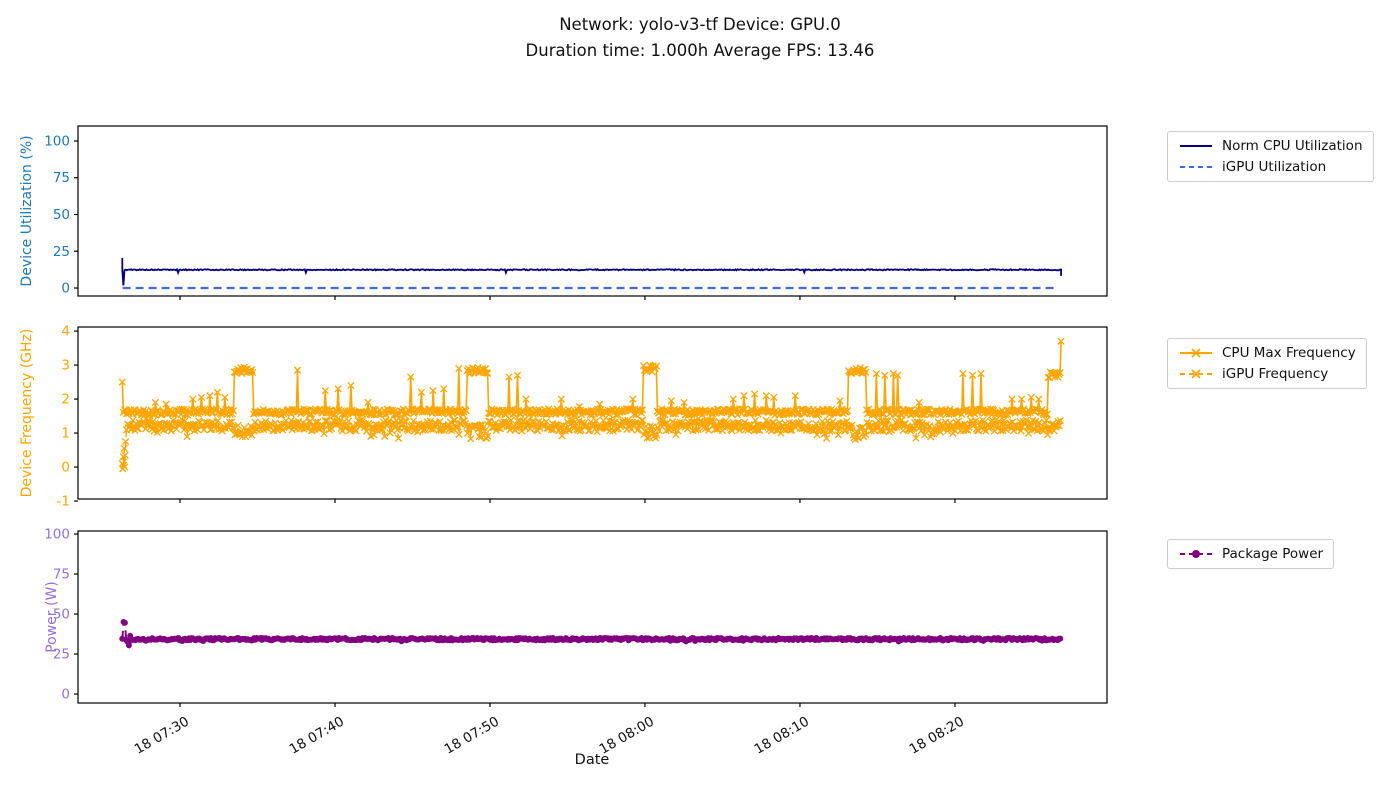 Image resolution: width=1400 pixels, height=800 pixels. I want to click on series-markers-package-power, so click(591, 634).